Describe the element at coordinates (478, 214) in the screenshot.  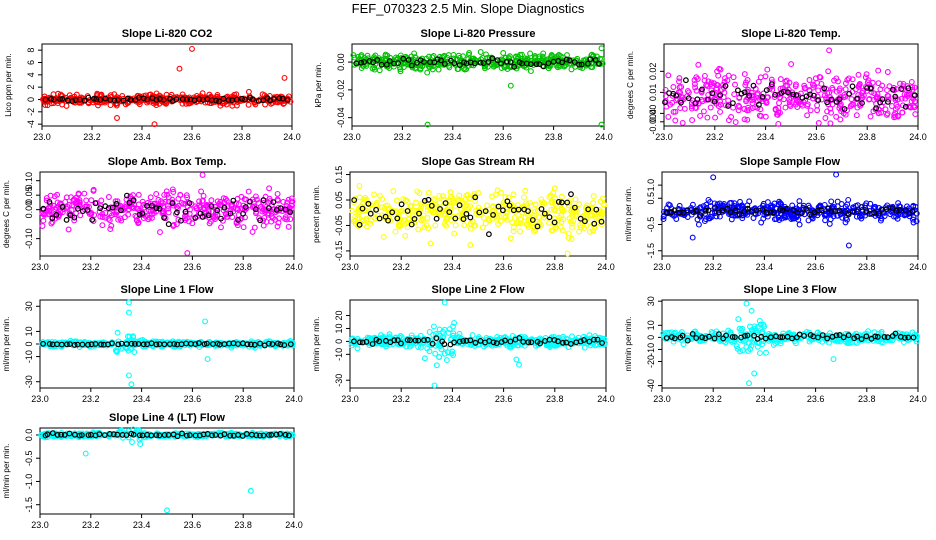
I see `series-black` at that location.